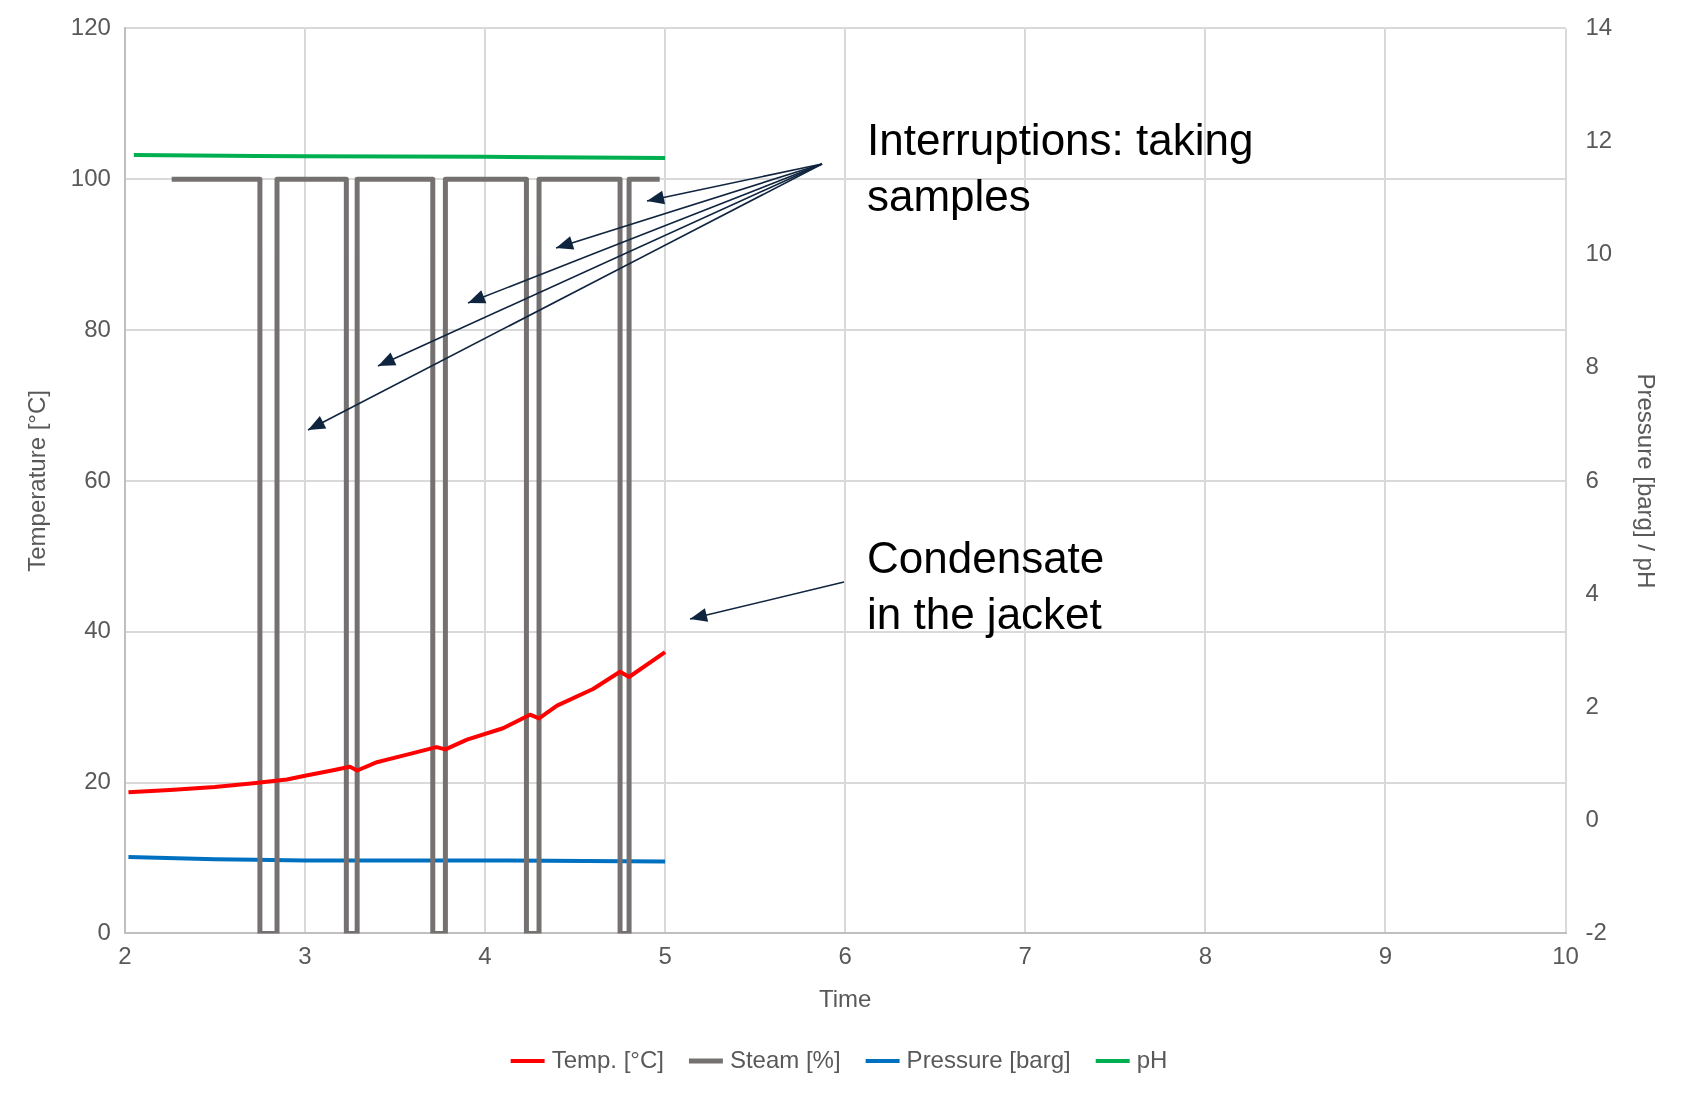 The width and height of the screenshot is (1683, 1093). Describe the element at coordinates (607, 1059) in the screenshot. I see `legend-label: Temp. [°C]` at that location.